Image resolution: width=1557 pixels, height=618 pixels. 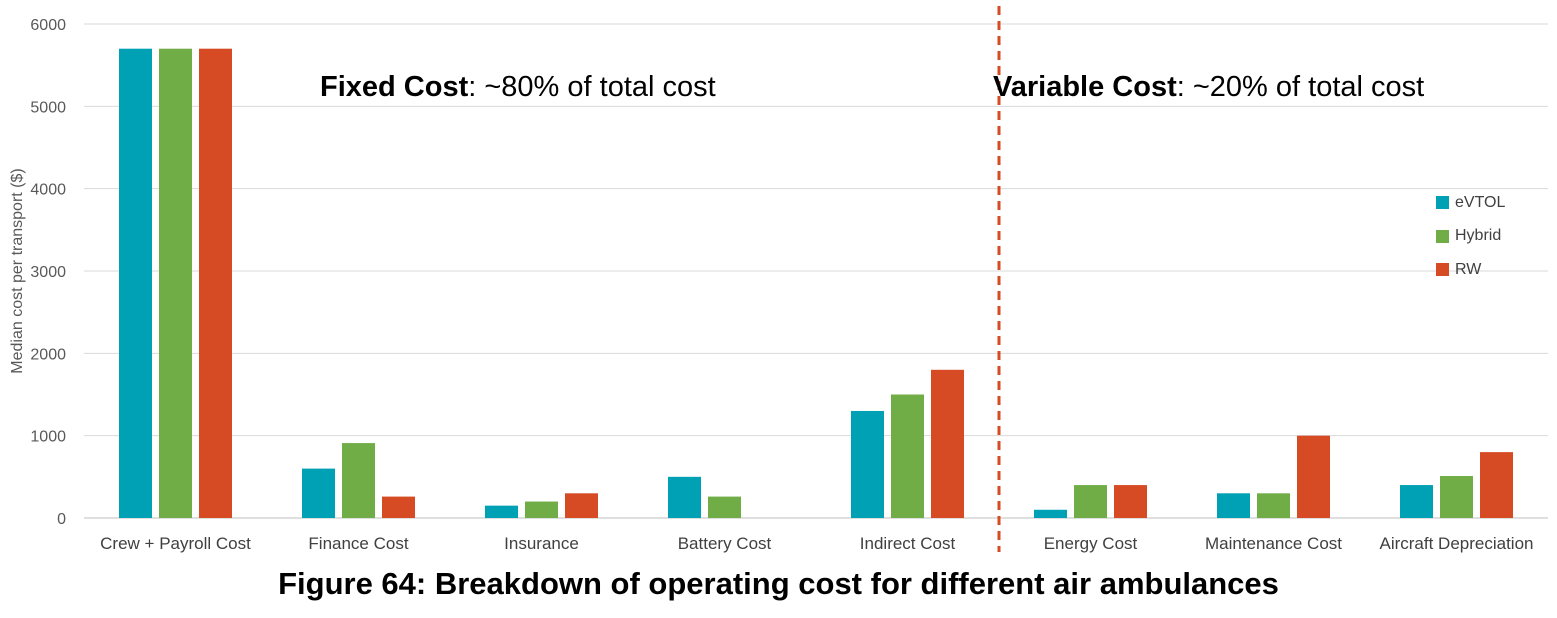 What do you see at coordinates (394, 87) in the screenshot?
I see `fixed-cost-label: Fixed Cost` at bounding box center [394, 87].